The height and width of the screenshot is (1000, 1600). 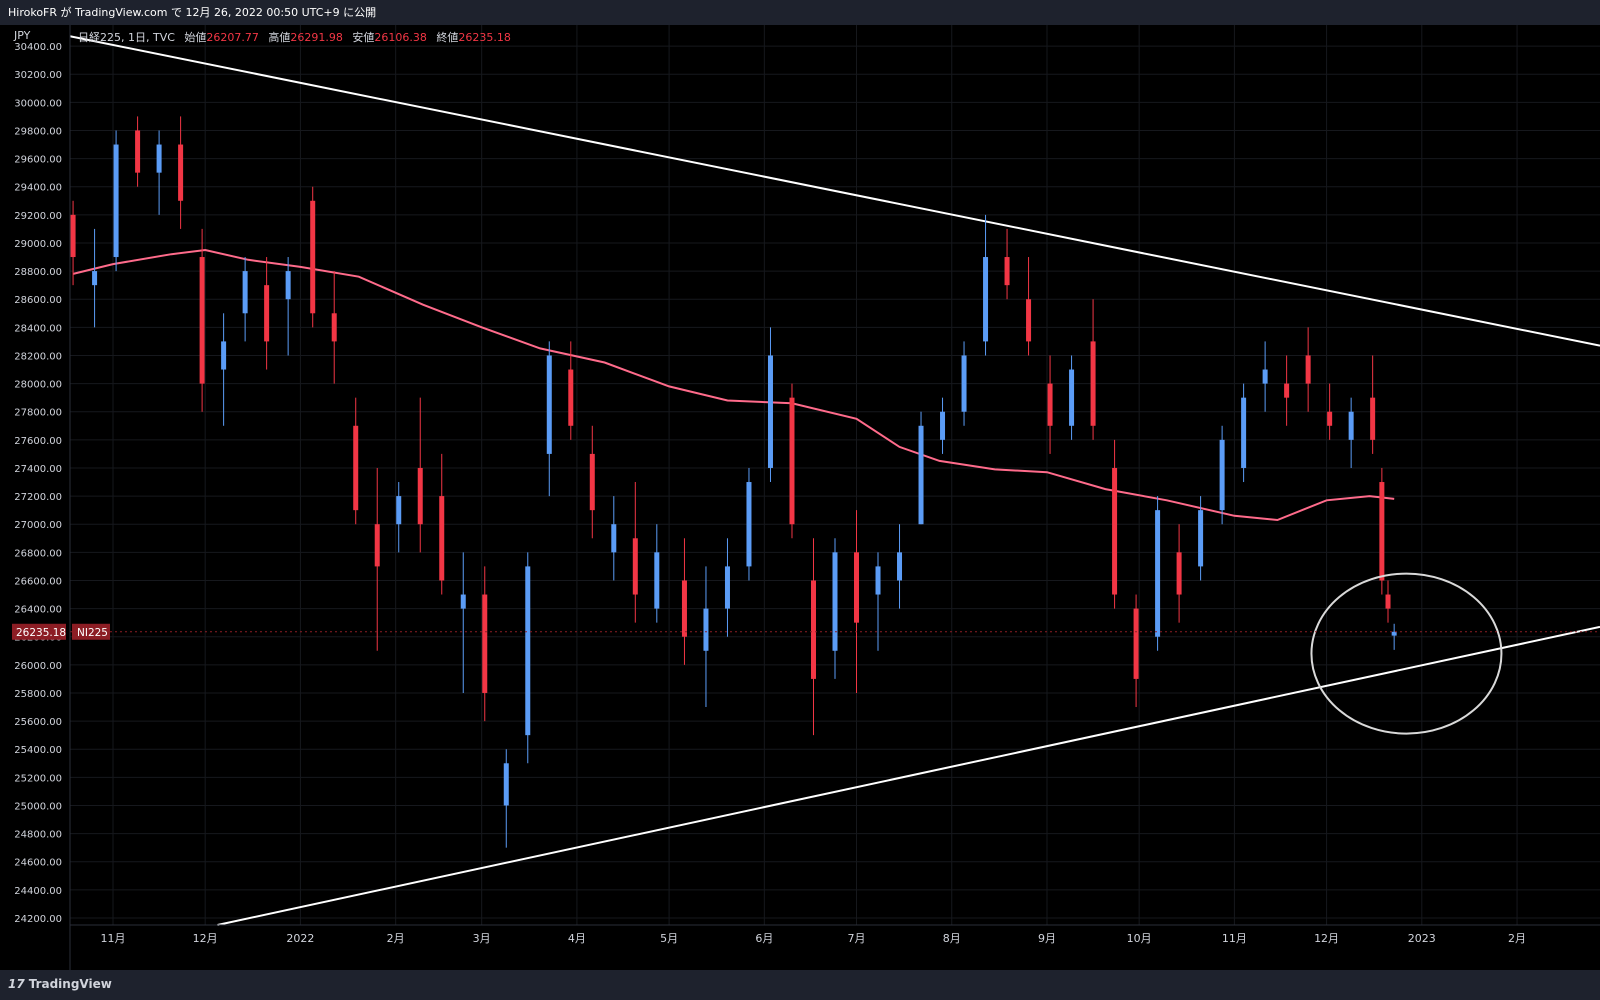 What do you see at coordinates (38, 160) in the screenshot?
I see `y-tick-label: 29600.00` at bounding box center [38, 160].